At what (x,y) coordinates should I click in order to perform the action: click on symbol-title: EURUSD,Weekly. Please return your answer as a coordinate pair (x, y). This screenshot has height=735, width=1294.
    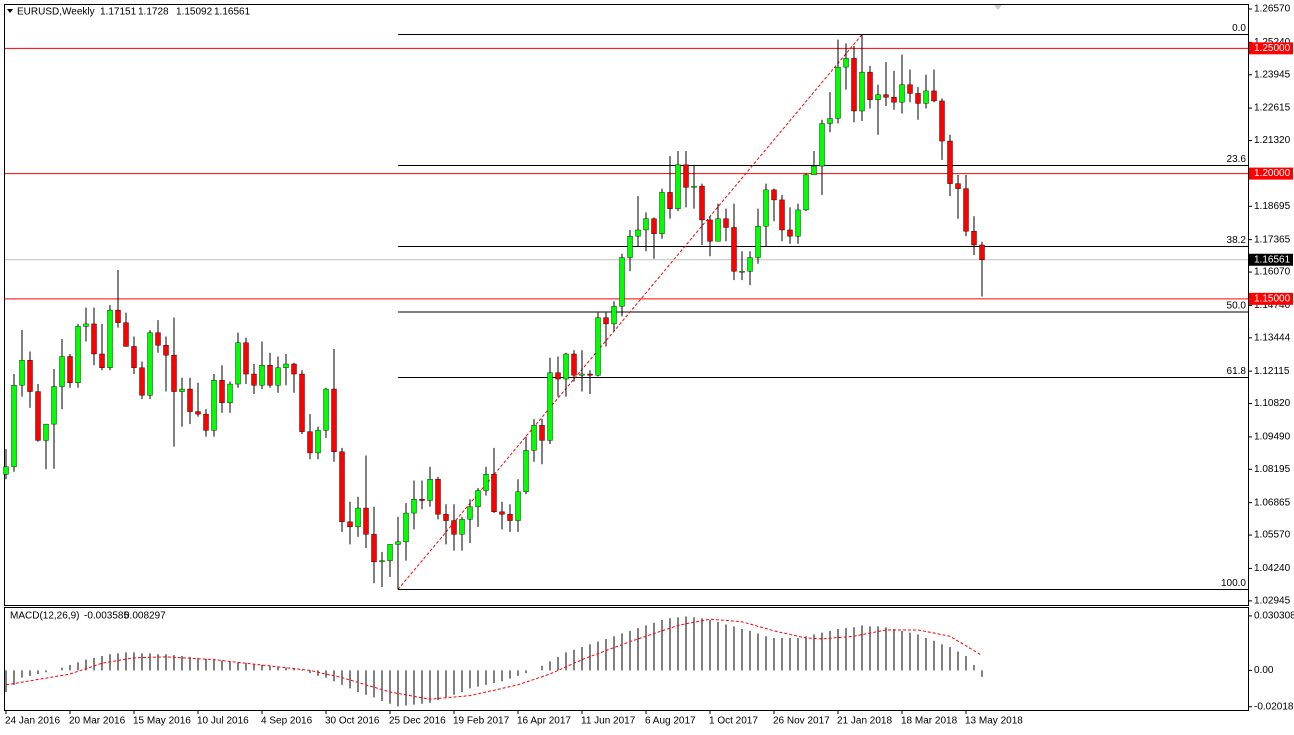
    Looking at the image, I should click on (56, 12).